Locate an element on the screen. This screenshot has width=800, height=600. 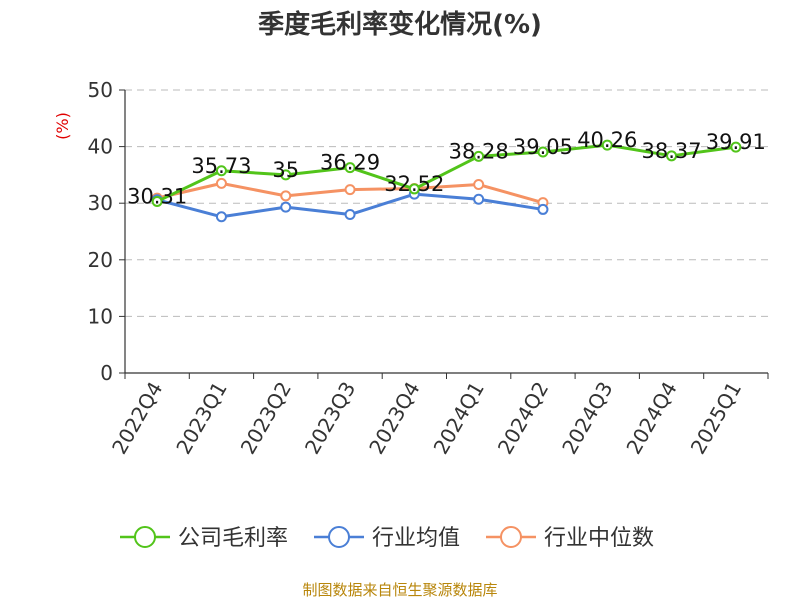
legend-item: 公司毛利率 is located at coordinates (204, 538).